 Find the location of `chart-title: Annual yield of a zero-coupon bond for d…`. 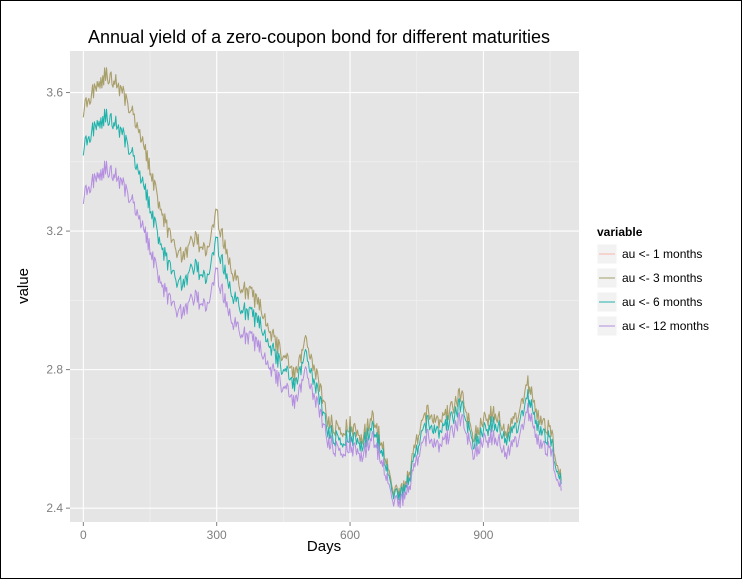

chart-title: Annual yield of a zero-coupon bond for d… is located at coordinates (319, 37).